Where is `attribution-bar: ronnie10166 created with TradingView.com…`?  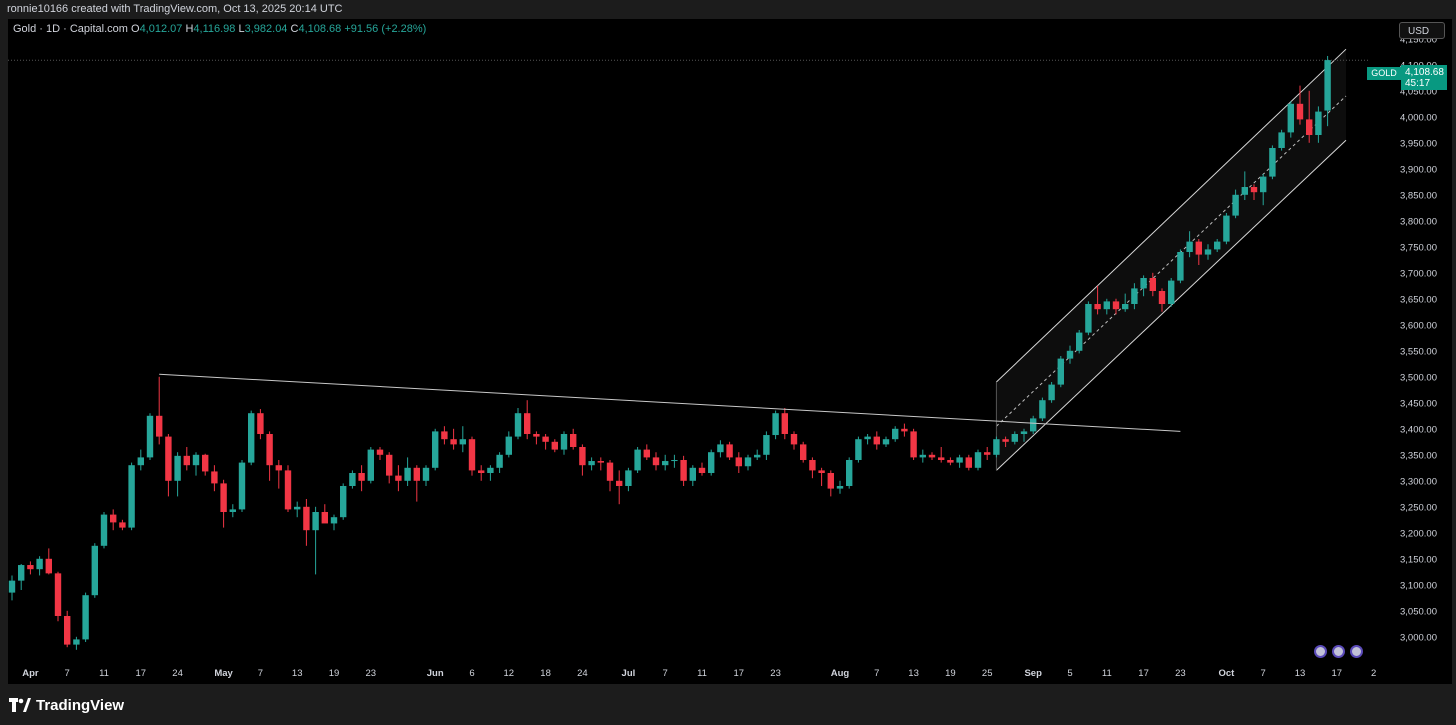 attribution-bar: ronnie10166 created with TradingView.com… is located at coordinates (728, 9).